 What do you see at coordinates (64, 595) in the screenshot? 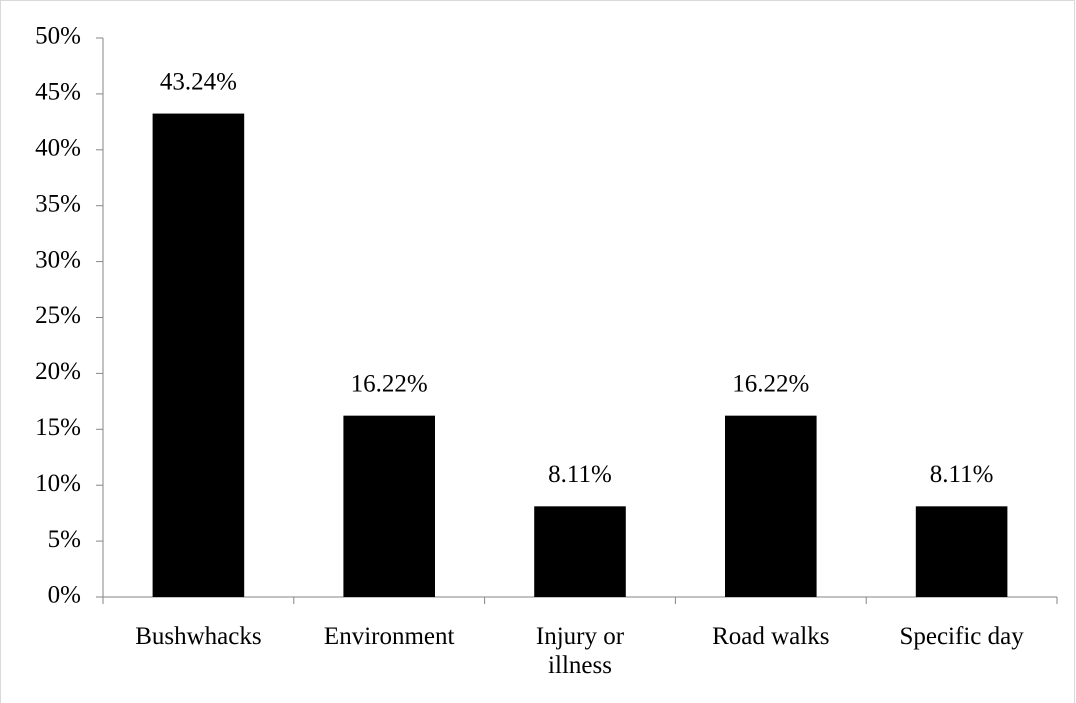
I see `y-tick-label: 0%` at bounding box center [64, 595].